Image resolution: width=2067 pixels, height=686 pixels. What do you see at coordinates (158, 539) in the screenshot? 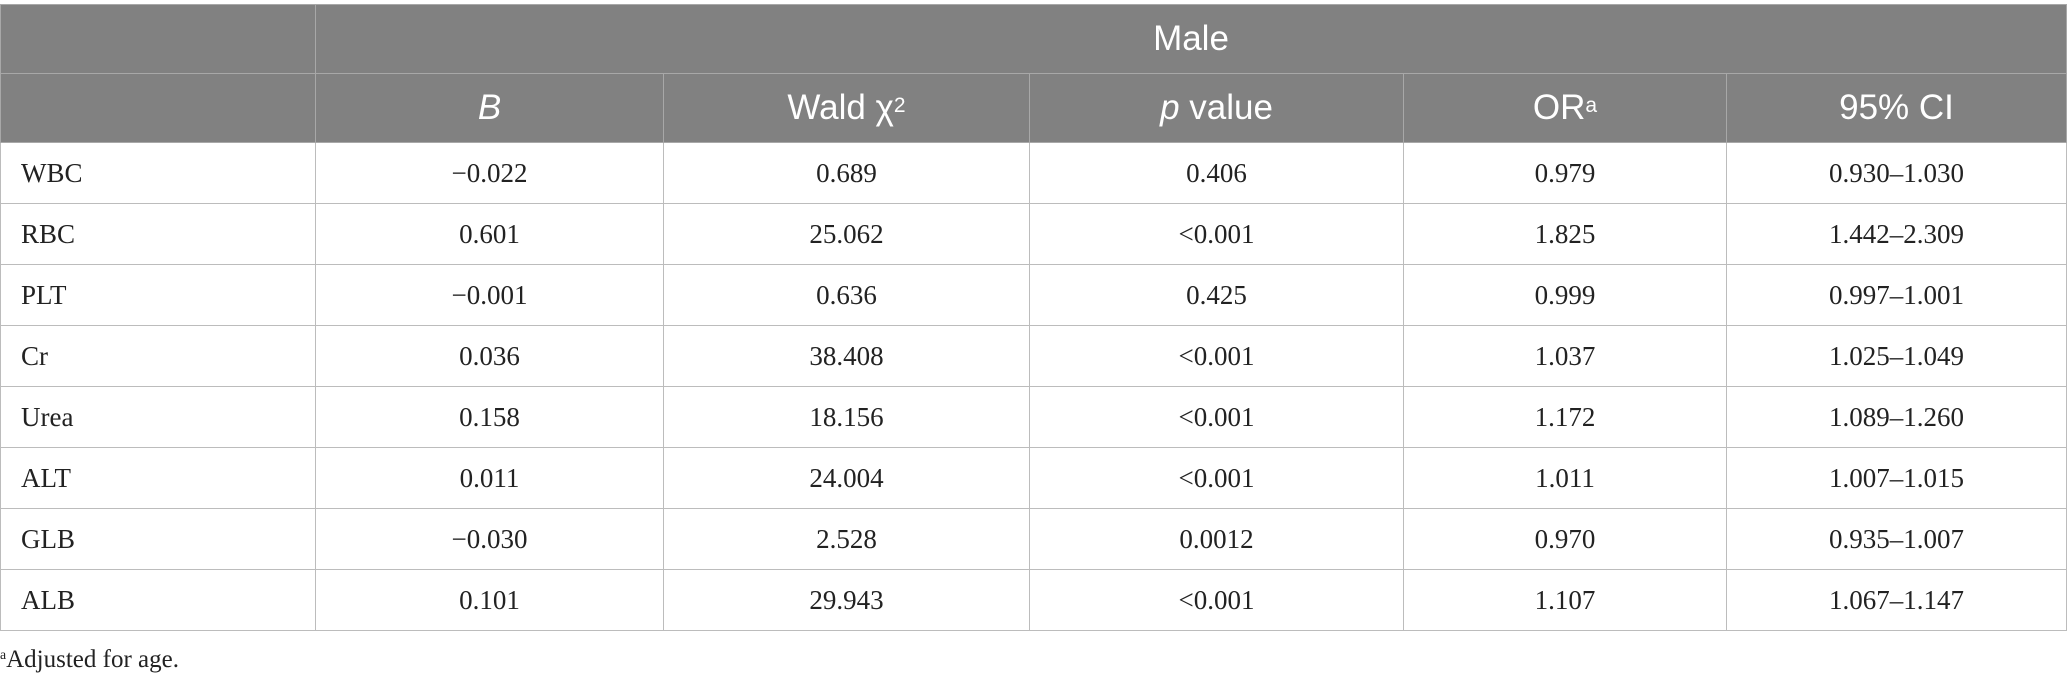
I see `row-label: GLB` at bounding box center [158, 539].